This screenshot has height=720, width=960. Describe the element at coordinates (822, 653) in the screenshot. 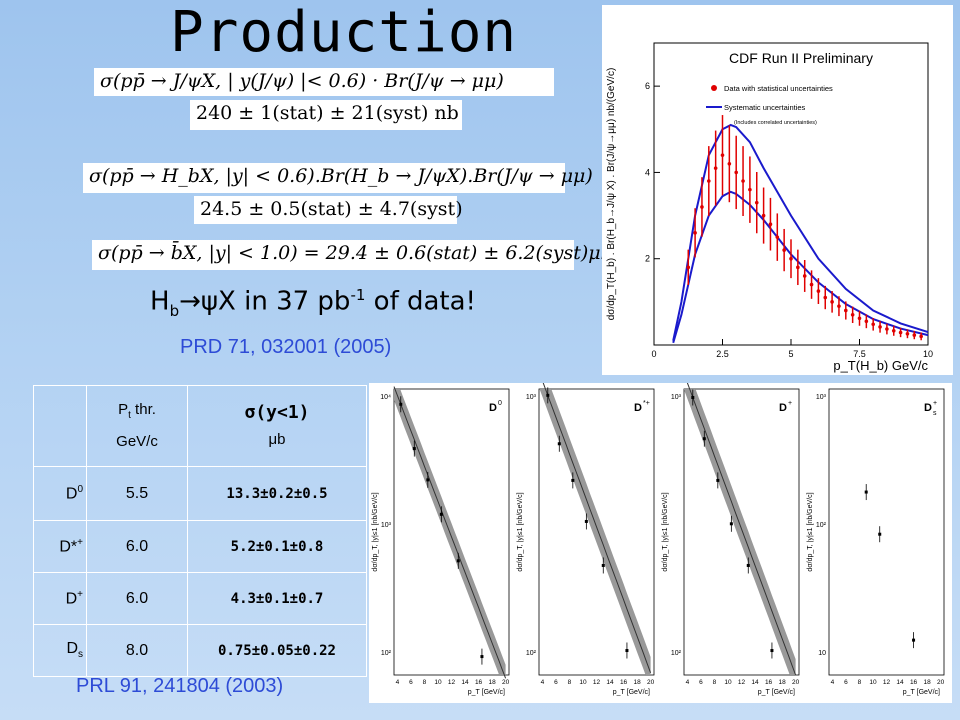

I see `y-tick-label: 10` at that location.